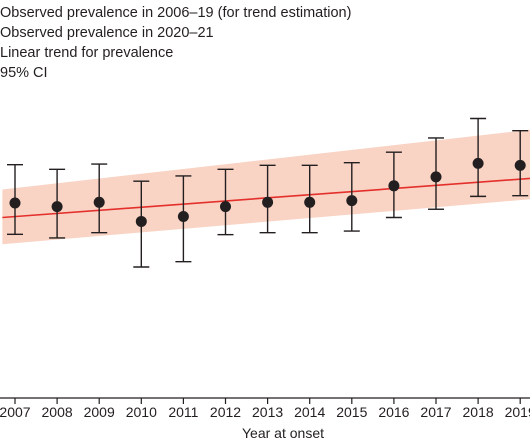  I want to click on data-point-2017, so click(436, 177).